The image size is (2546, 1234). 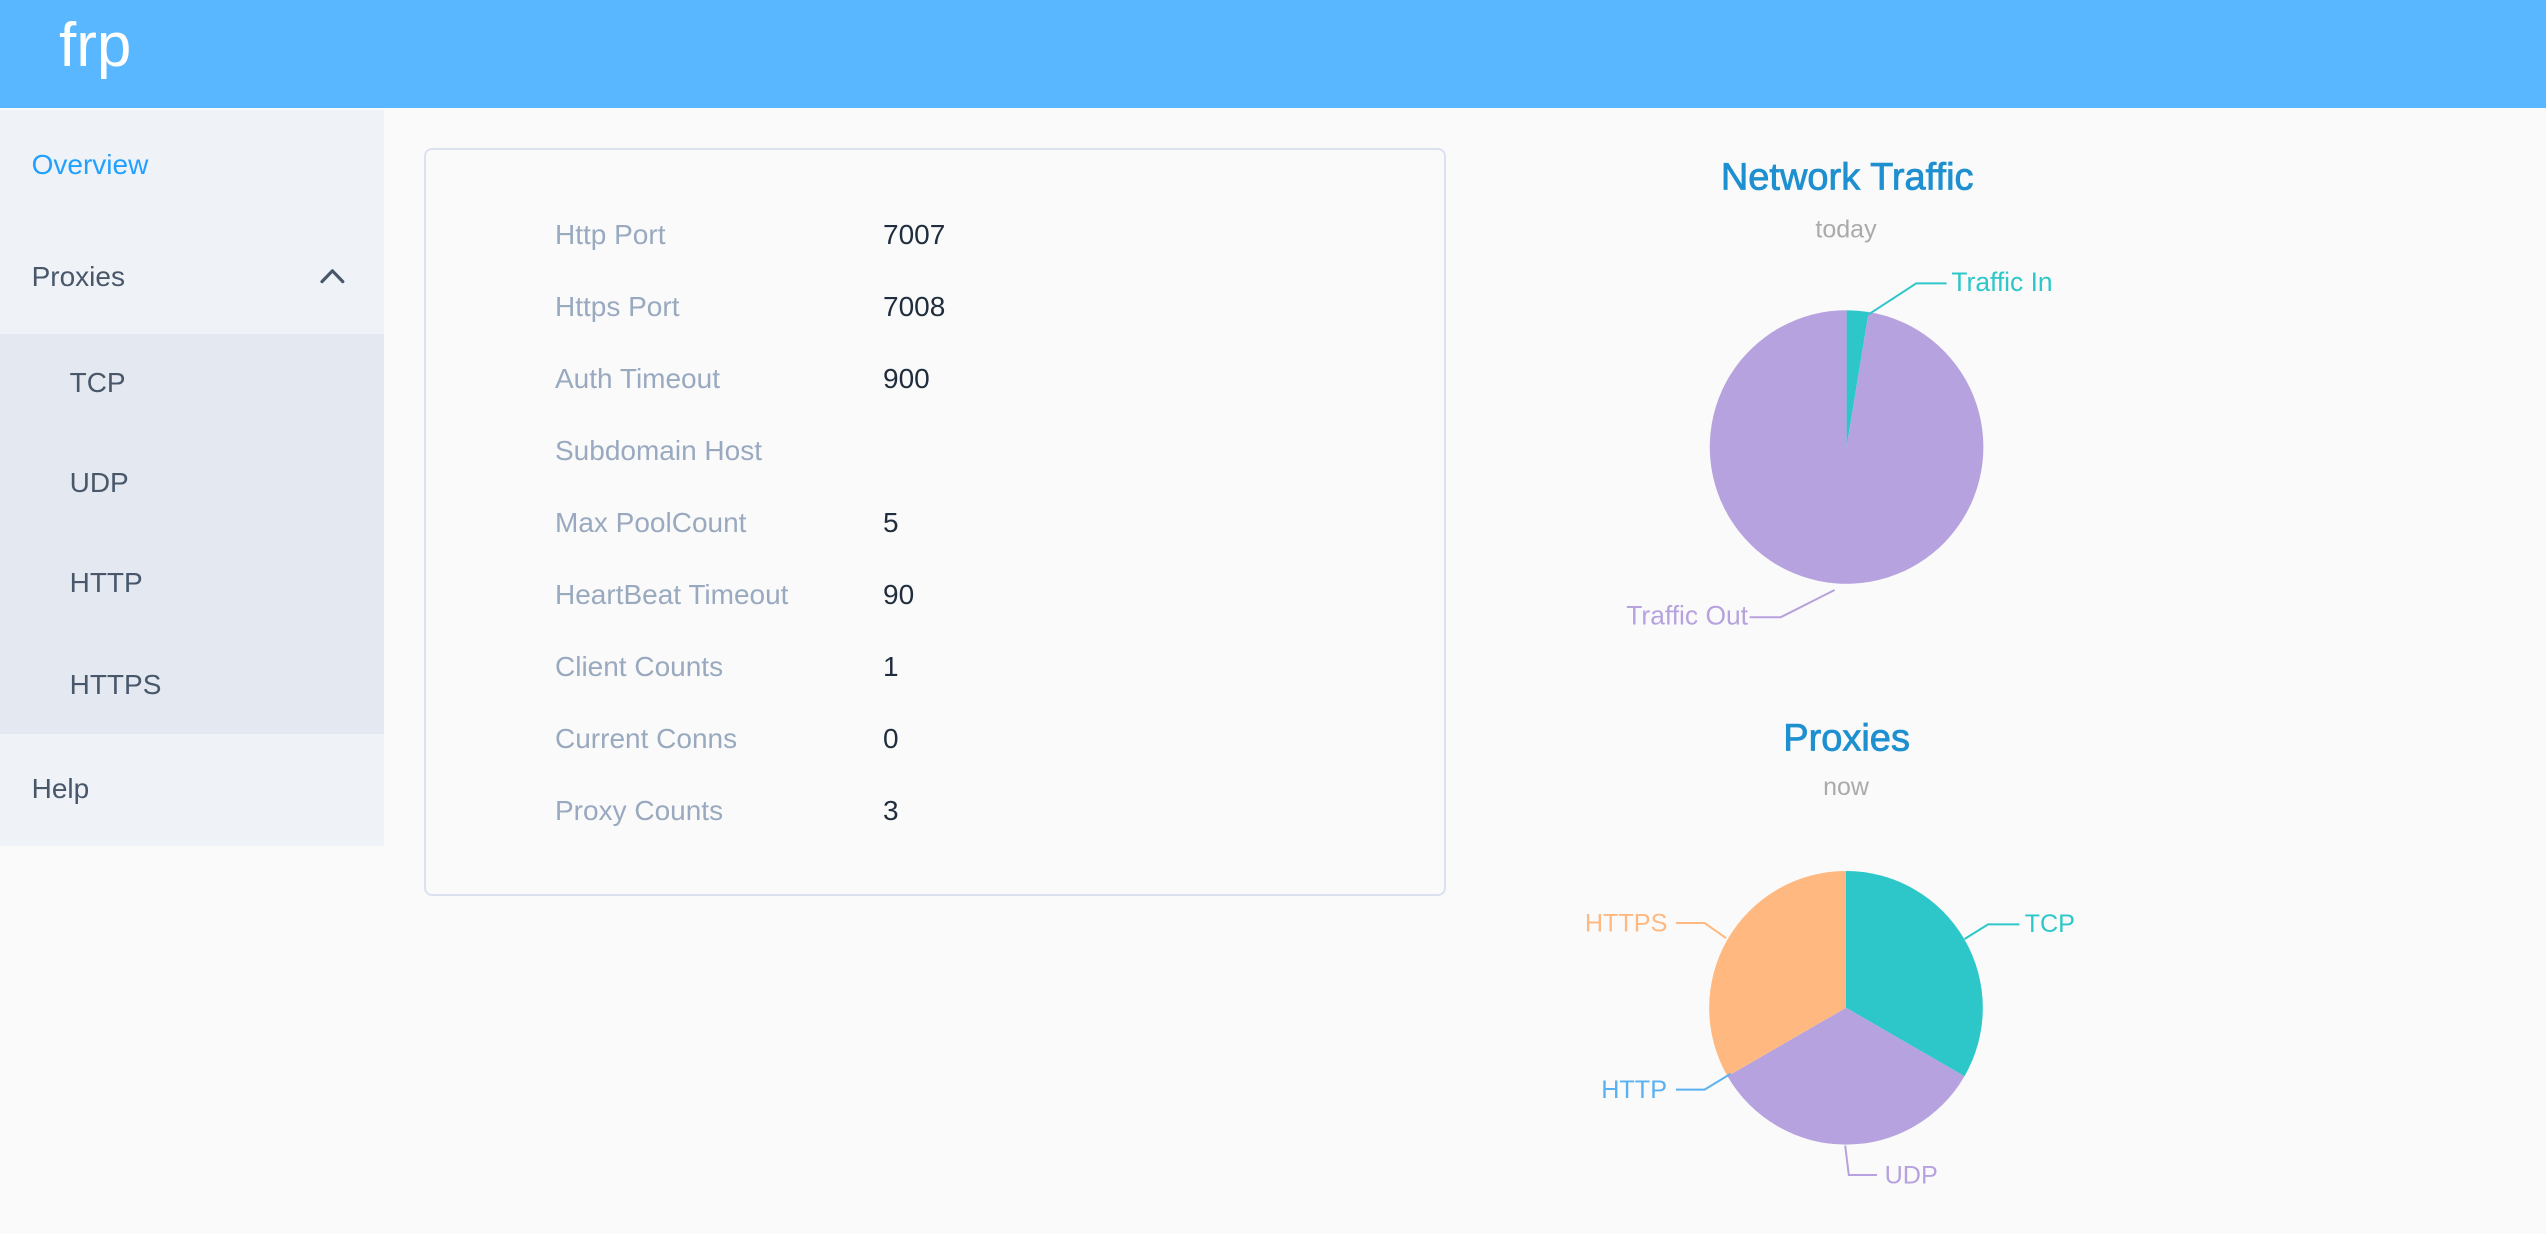 What do you see at coordinates (2050, 924) in the screenshot?
I see `svg-text: TCP` at bounding box center [2050, 924].